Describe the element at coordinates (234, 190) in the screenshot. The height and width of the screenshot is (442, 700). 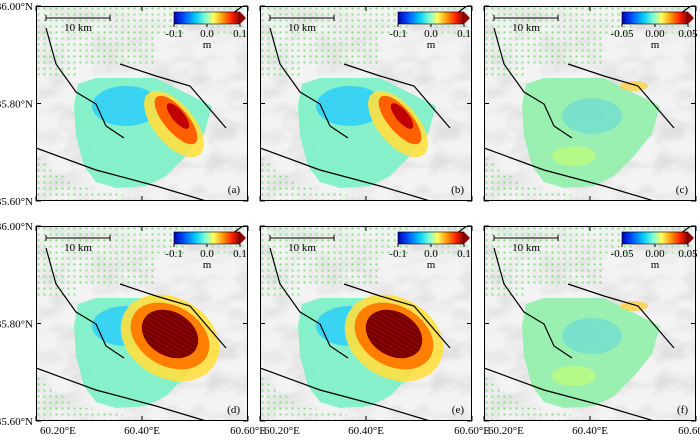
I see `panel-label: (a)` at that location.